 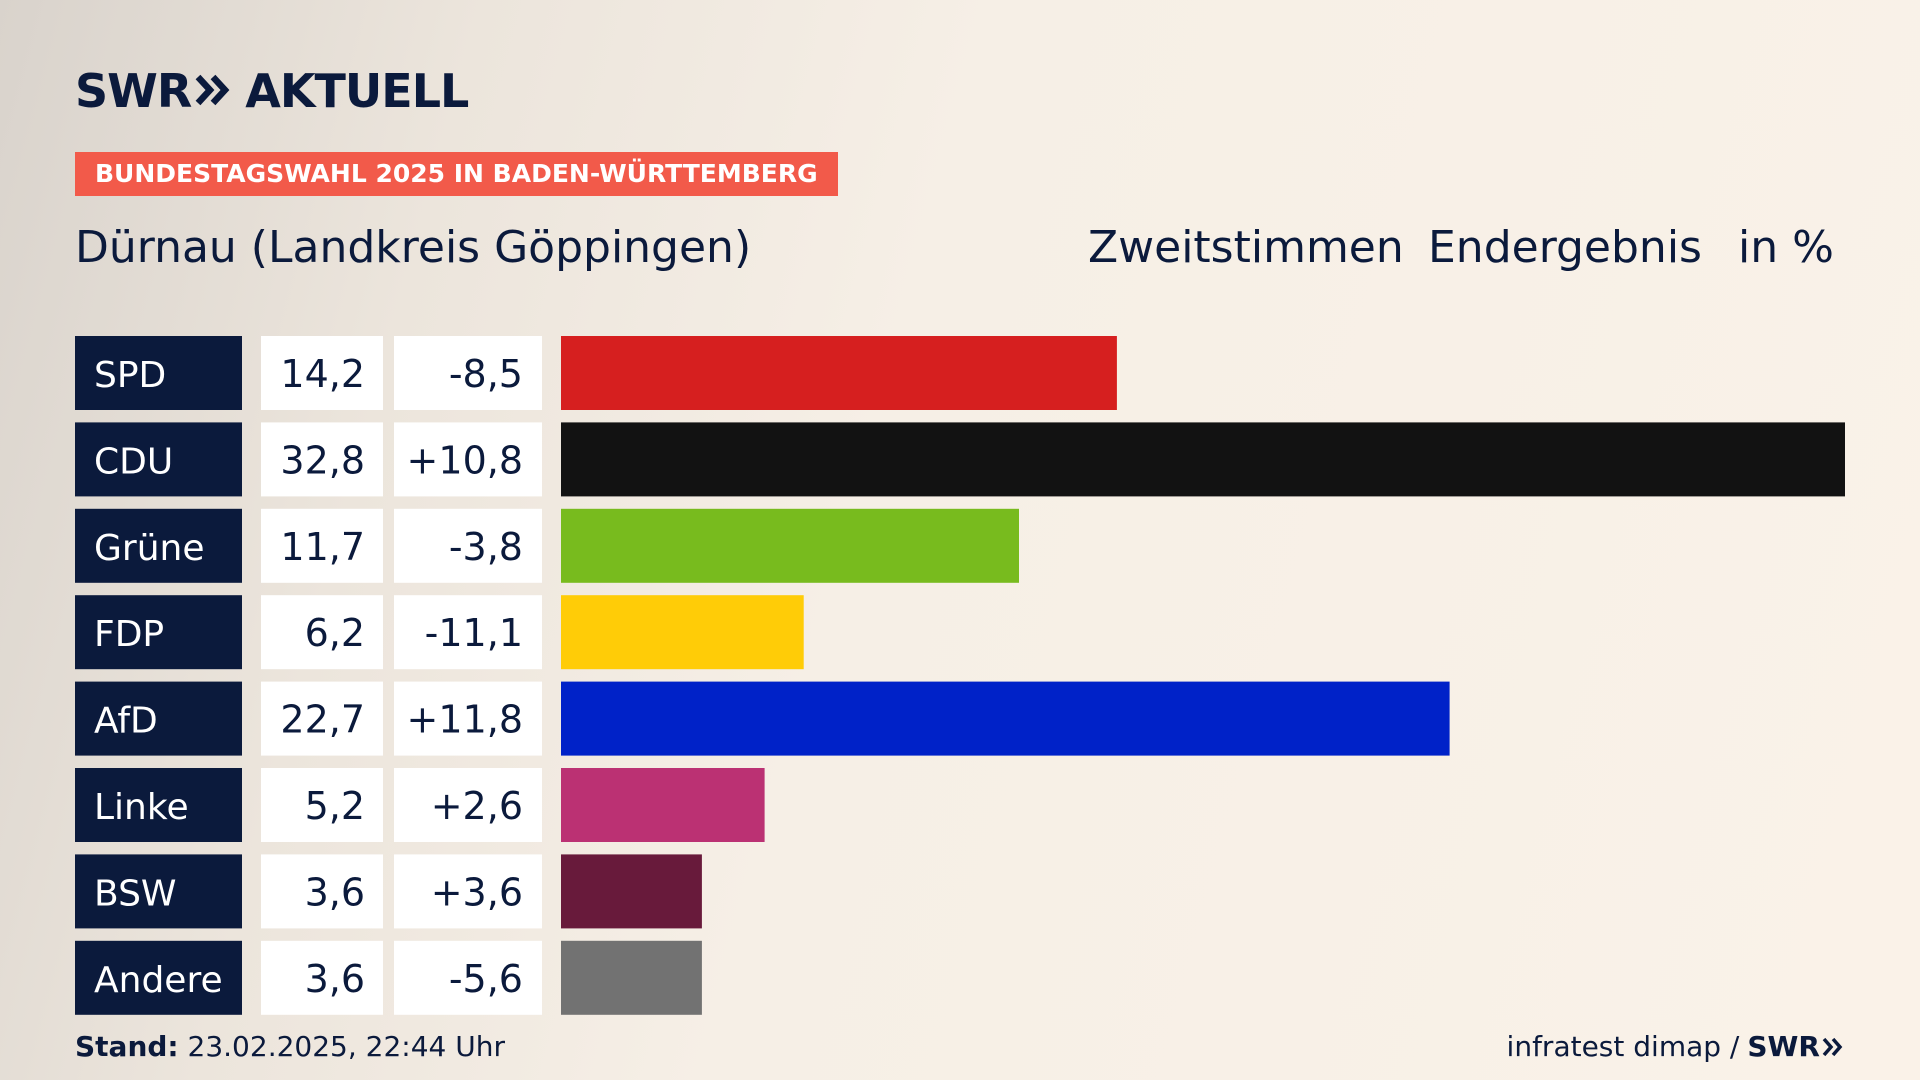 What do you see at coordinates (127, 1046) in the screenshot?
I see `footer-stand-label: Stand:` at bounding box center [127, 1046].